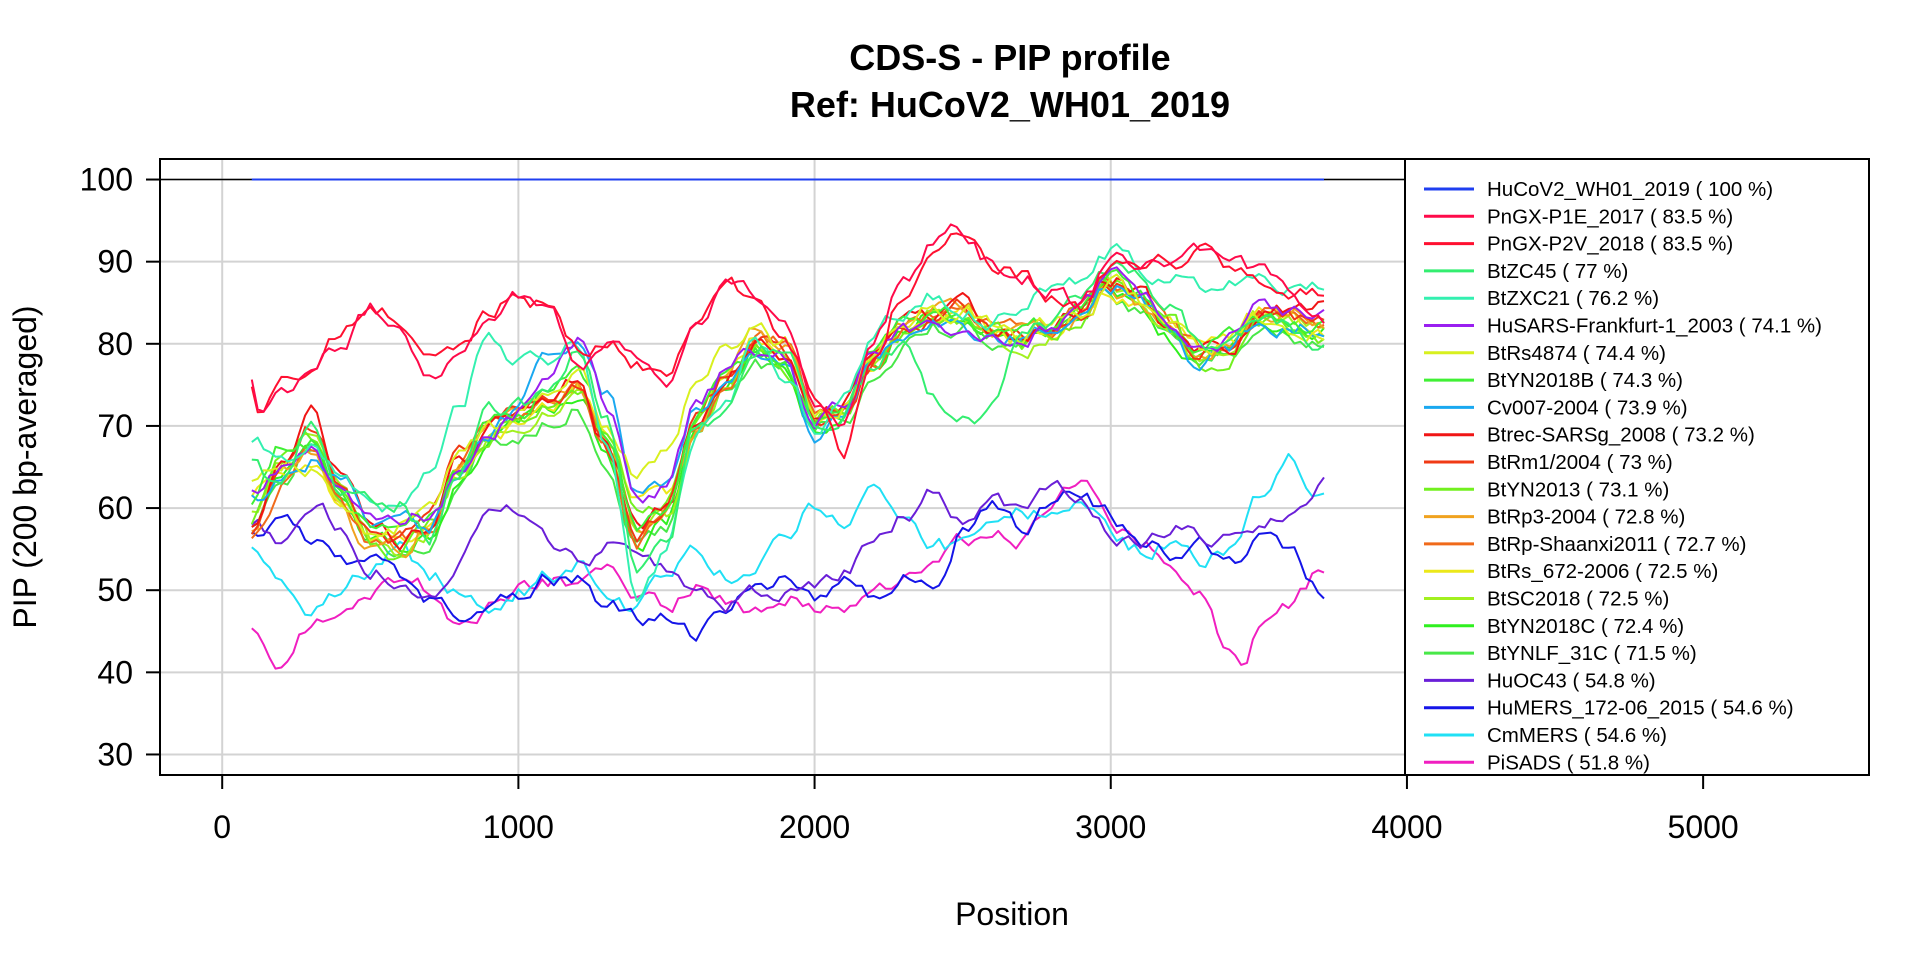 The height and width of the screenshot is (960, 1920). Describe the element at coordinates (1585, 626) in the screenshot. I see `legend-label: BtYN2018C ( 72.4 %)` at that location.